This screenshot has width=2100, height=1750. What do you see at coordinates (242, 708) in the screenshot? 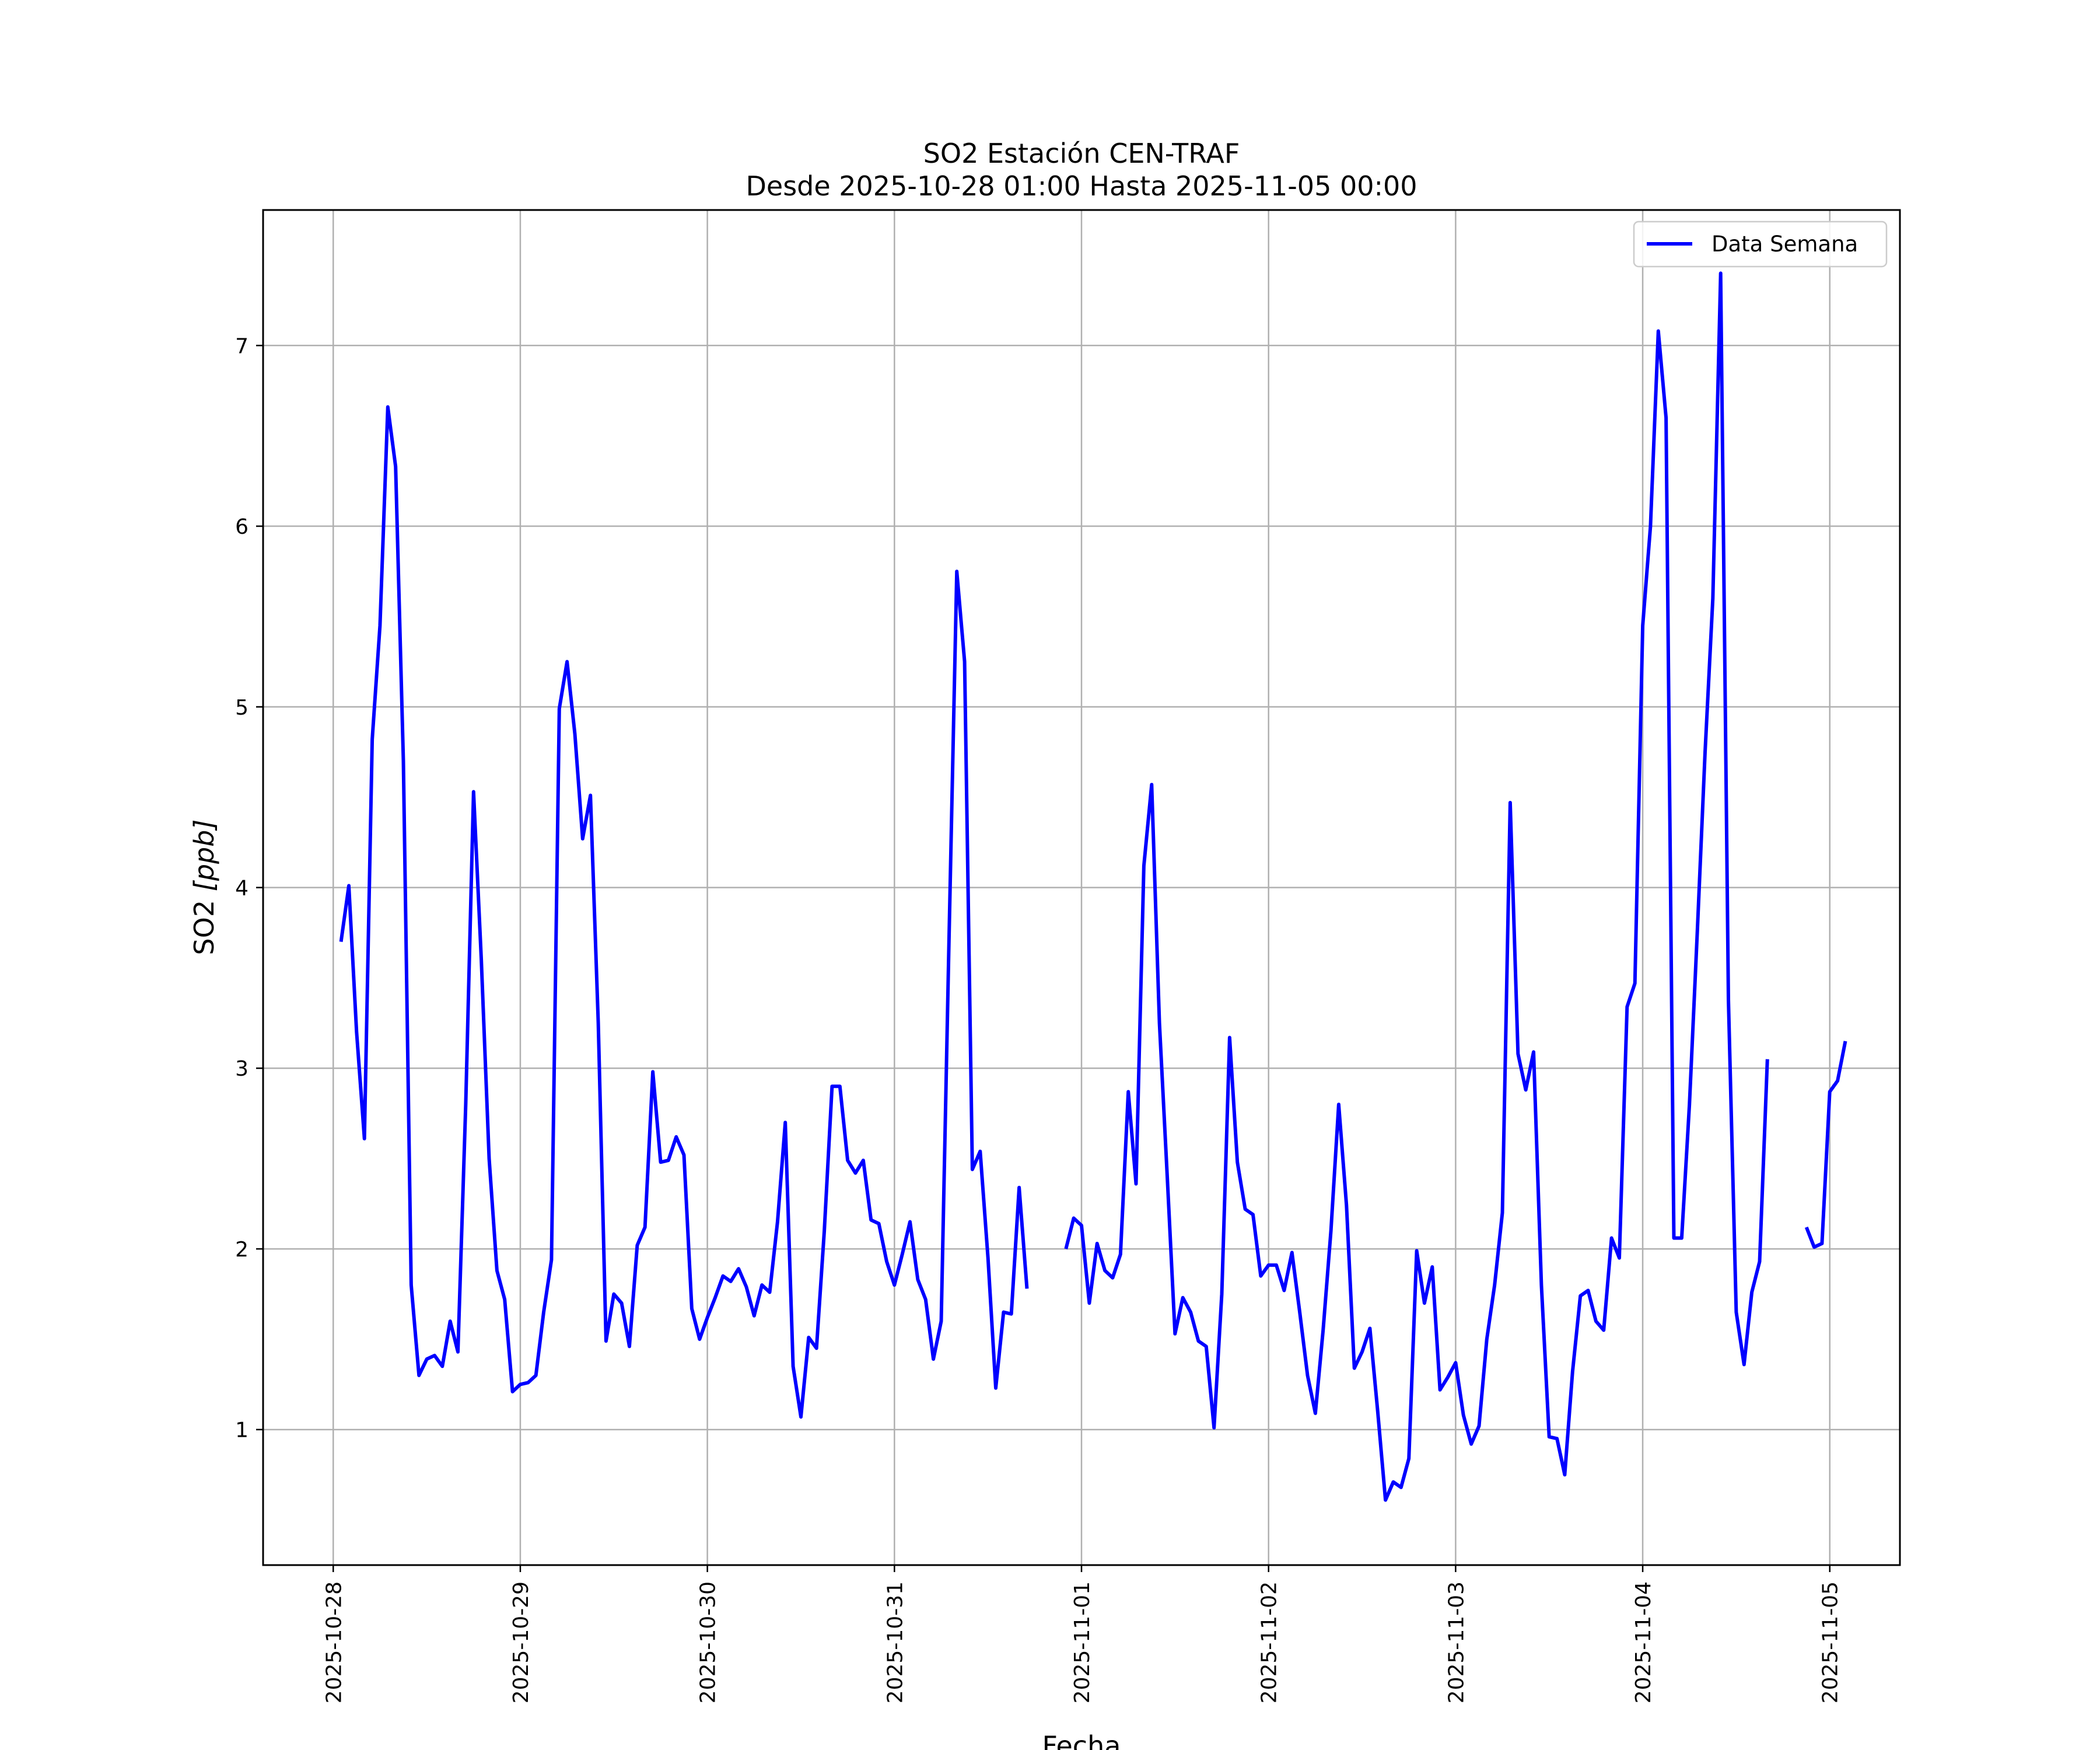
I see `y-tick-label: 5` at bounding box center [242, 708].